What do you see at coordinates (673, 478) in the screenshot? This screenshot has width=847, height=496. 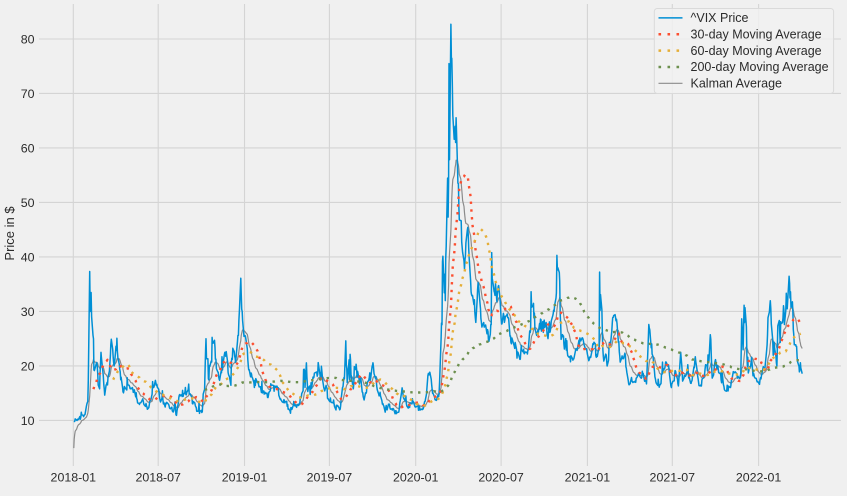 I see `svg-text: 2021-07` at bounding box center [673, 478].